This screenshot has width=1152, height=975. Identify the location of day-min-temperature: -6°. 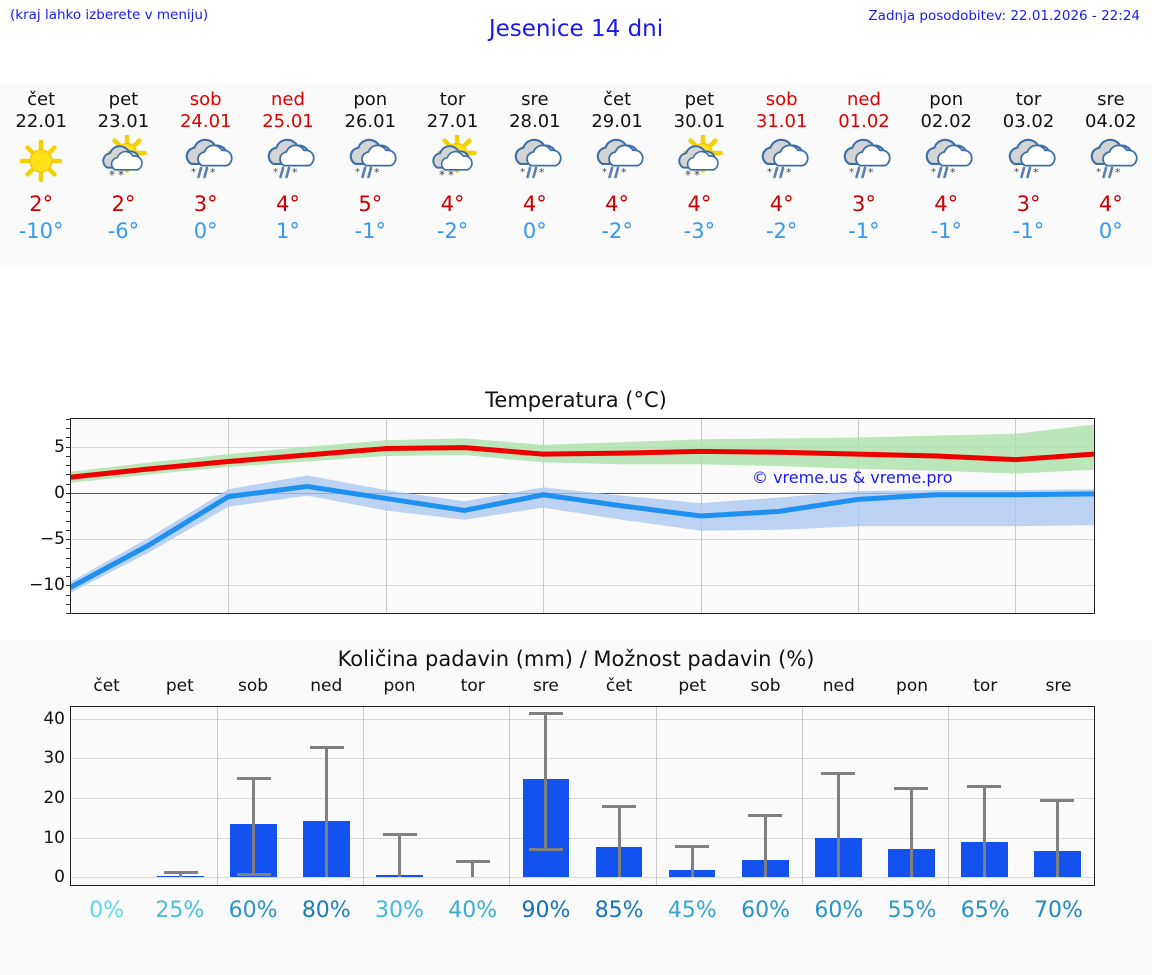
(123, 231).